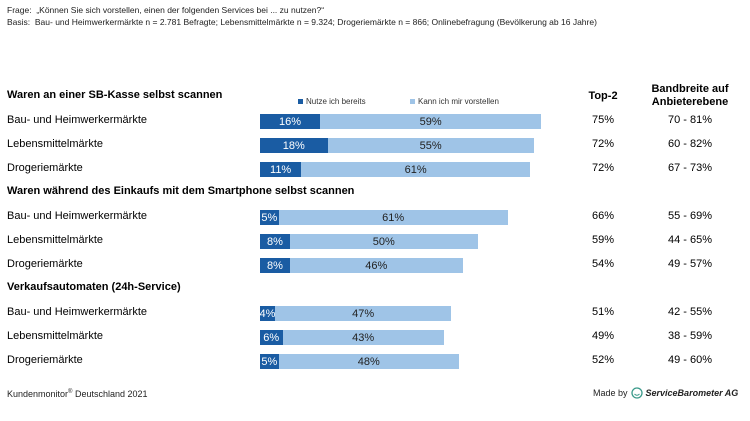 This screenshot has height=421, width=750. I want to click on bar-nutze: 6%, so click(271, 337).